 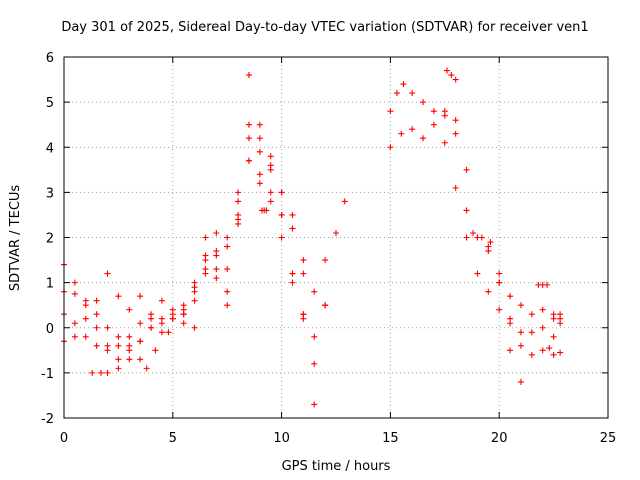 I want to click on x-tick-label: 15, so click(x=390, y=438).